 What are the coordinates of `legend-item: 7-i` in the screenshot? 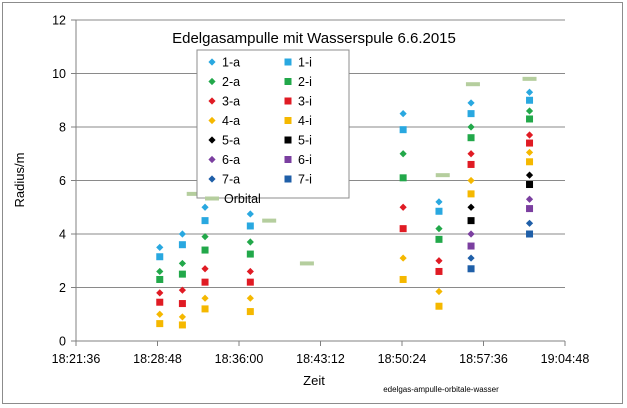 It's located at (298, 180).